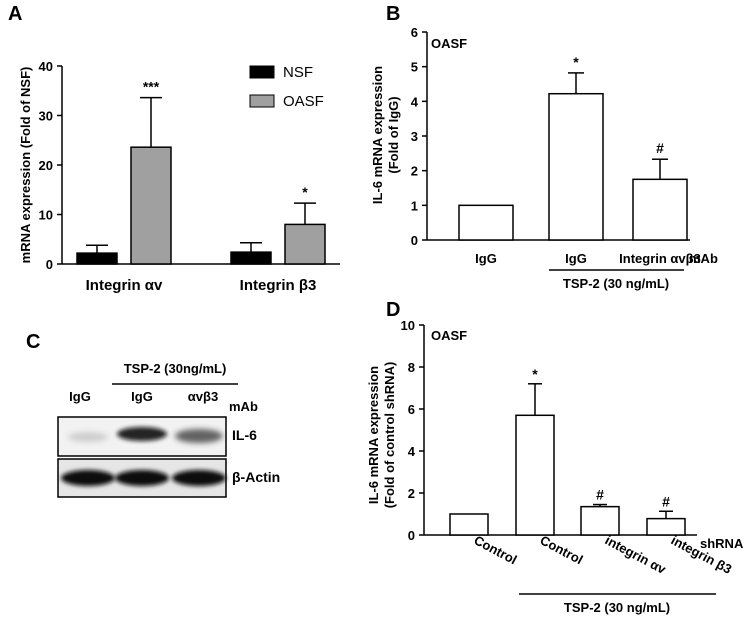 The width and height of the screenshot is (750, 621). I want to click on y-axis-label-line2: (Fold of IgG), so click(393, 134).